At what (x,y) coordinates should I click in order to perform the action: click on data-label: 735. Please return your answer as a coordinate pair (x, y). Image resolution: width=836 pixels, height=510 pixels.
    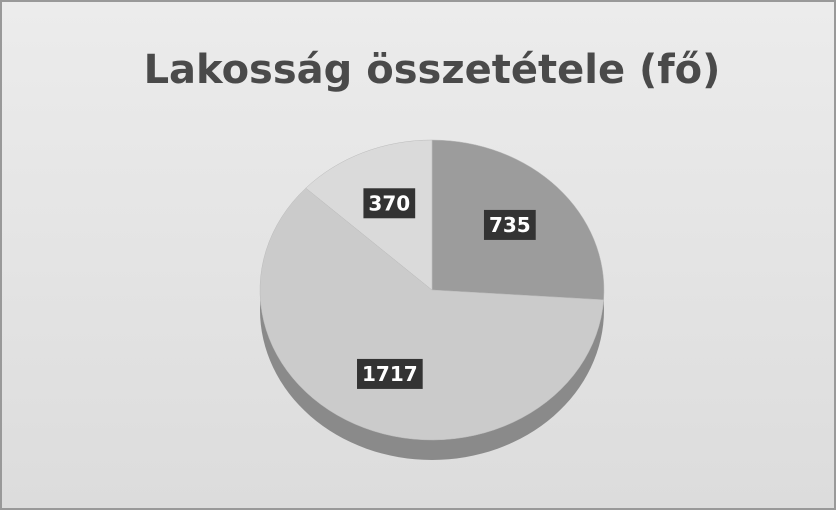
    Looking at the image, I should click on (510, 225).